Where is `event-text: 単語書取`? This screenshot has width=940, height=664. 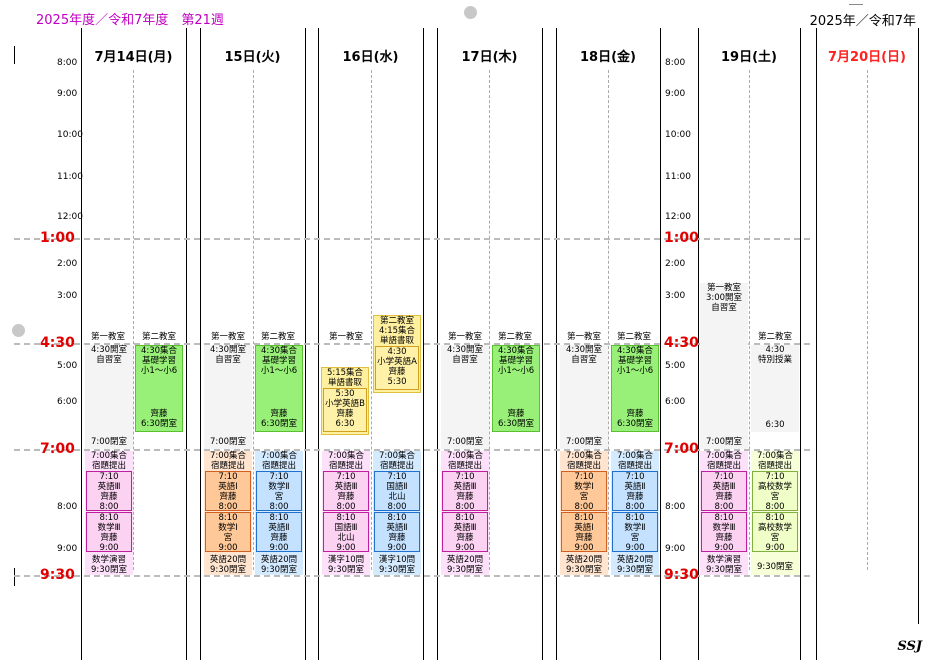
event-text: 単語書取 is located at coordinates (344, 383).